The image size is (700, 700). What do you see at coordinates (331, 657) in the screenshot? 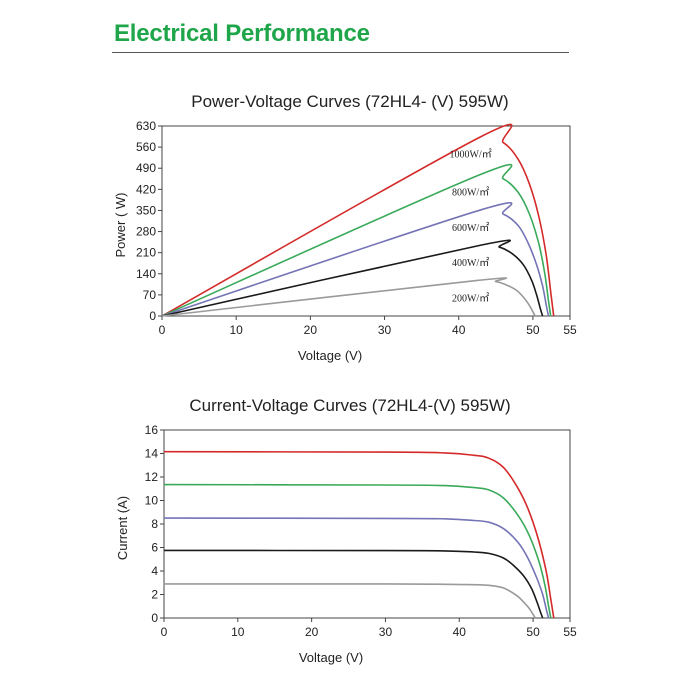
I see `iv-x-axis-label: Voltage (V)` at bounding box center [331, 657].